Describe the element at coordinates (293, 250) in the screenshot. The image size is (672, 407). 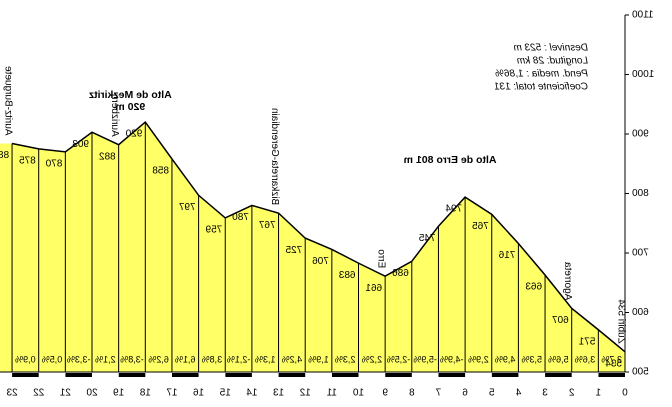
I see `value-label: 725` at that location.